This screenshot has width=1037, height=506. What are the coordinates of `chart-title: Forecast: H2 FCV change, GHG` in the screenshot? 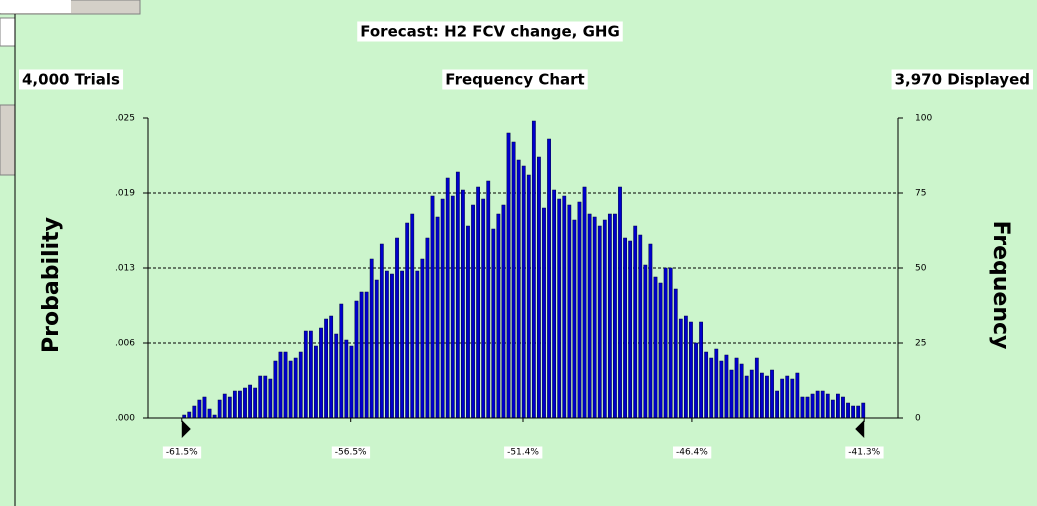 It's located at (490, 32).